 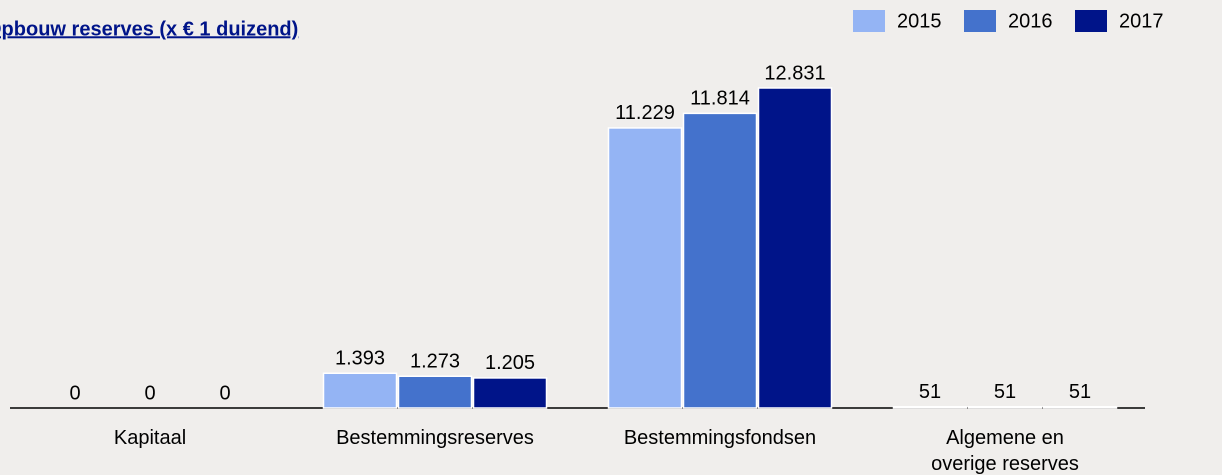 I want to click on data-label: 1.393, so click(x=360, y=359).